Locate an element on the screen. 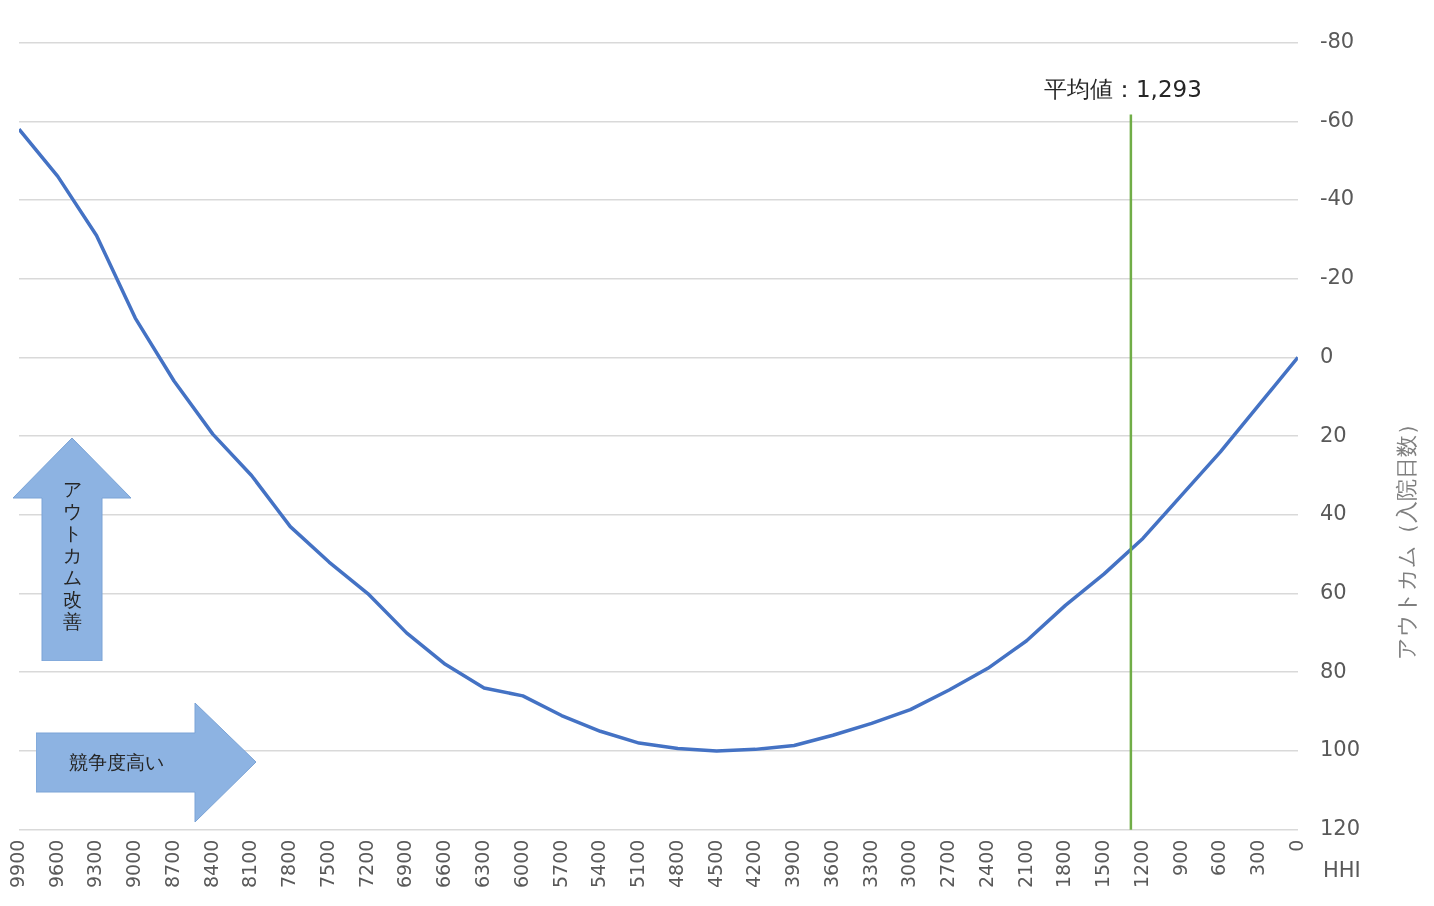  y2-tick-label: 20 is located at coordinates (1333, 434).